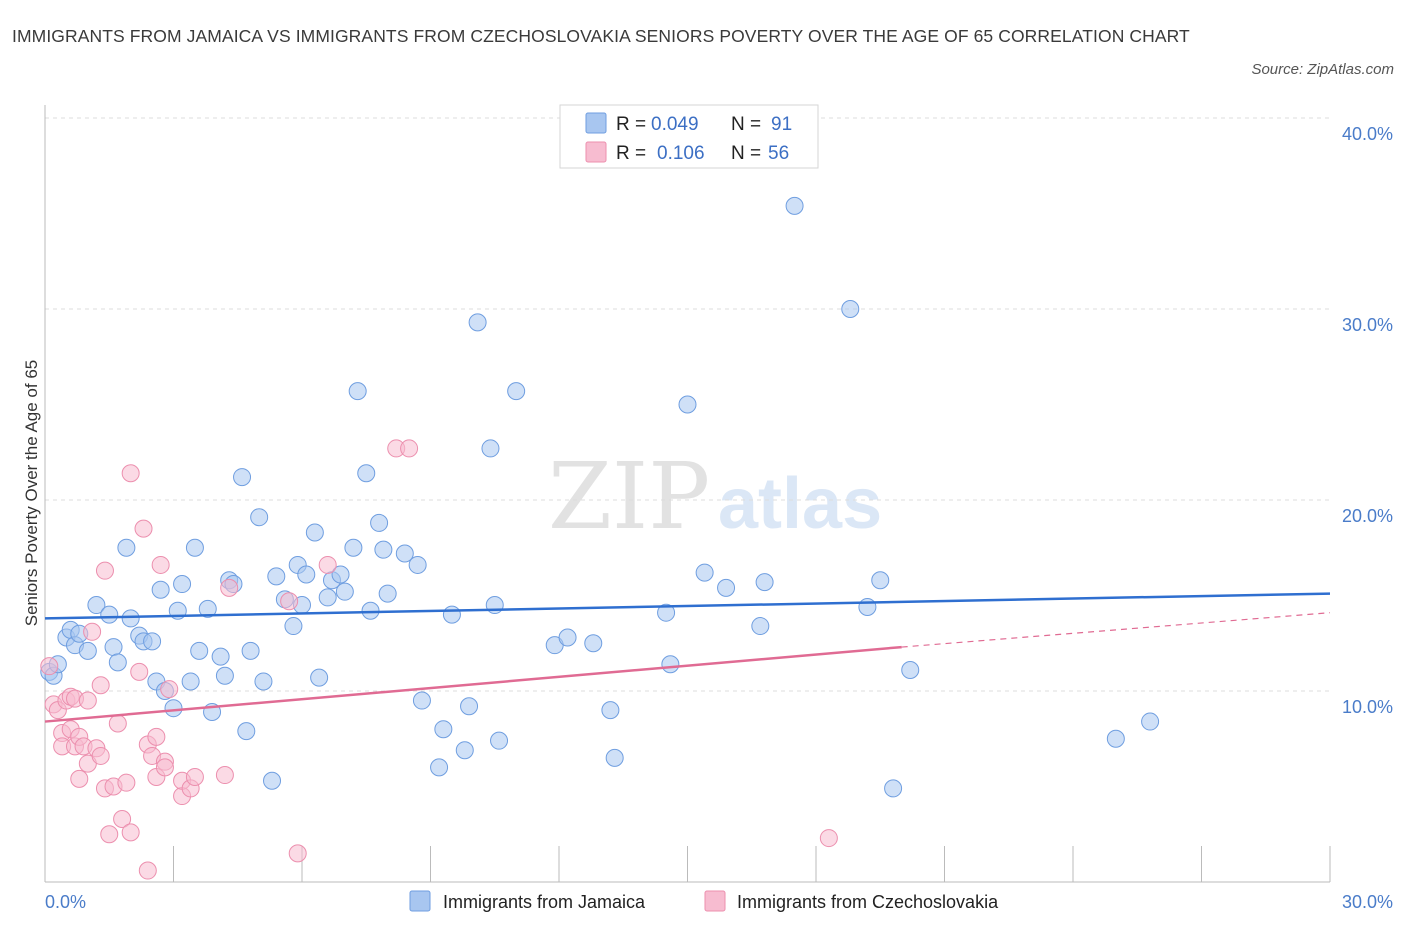 The height and width of the screenshot is (930, 1406). I want to click on legend-swatch-jamaica, so click(596, 123).